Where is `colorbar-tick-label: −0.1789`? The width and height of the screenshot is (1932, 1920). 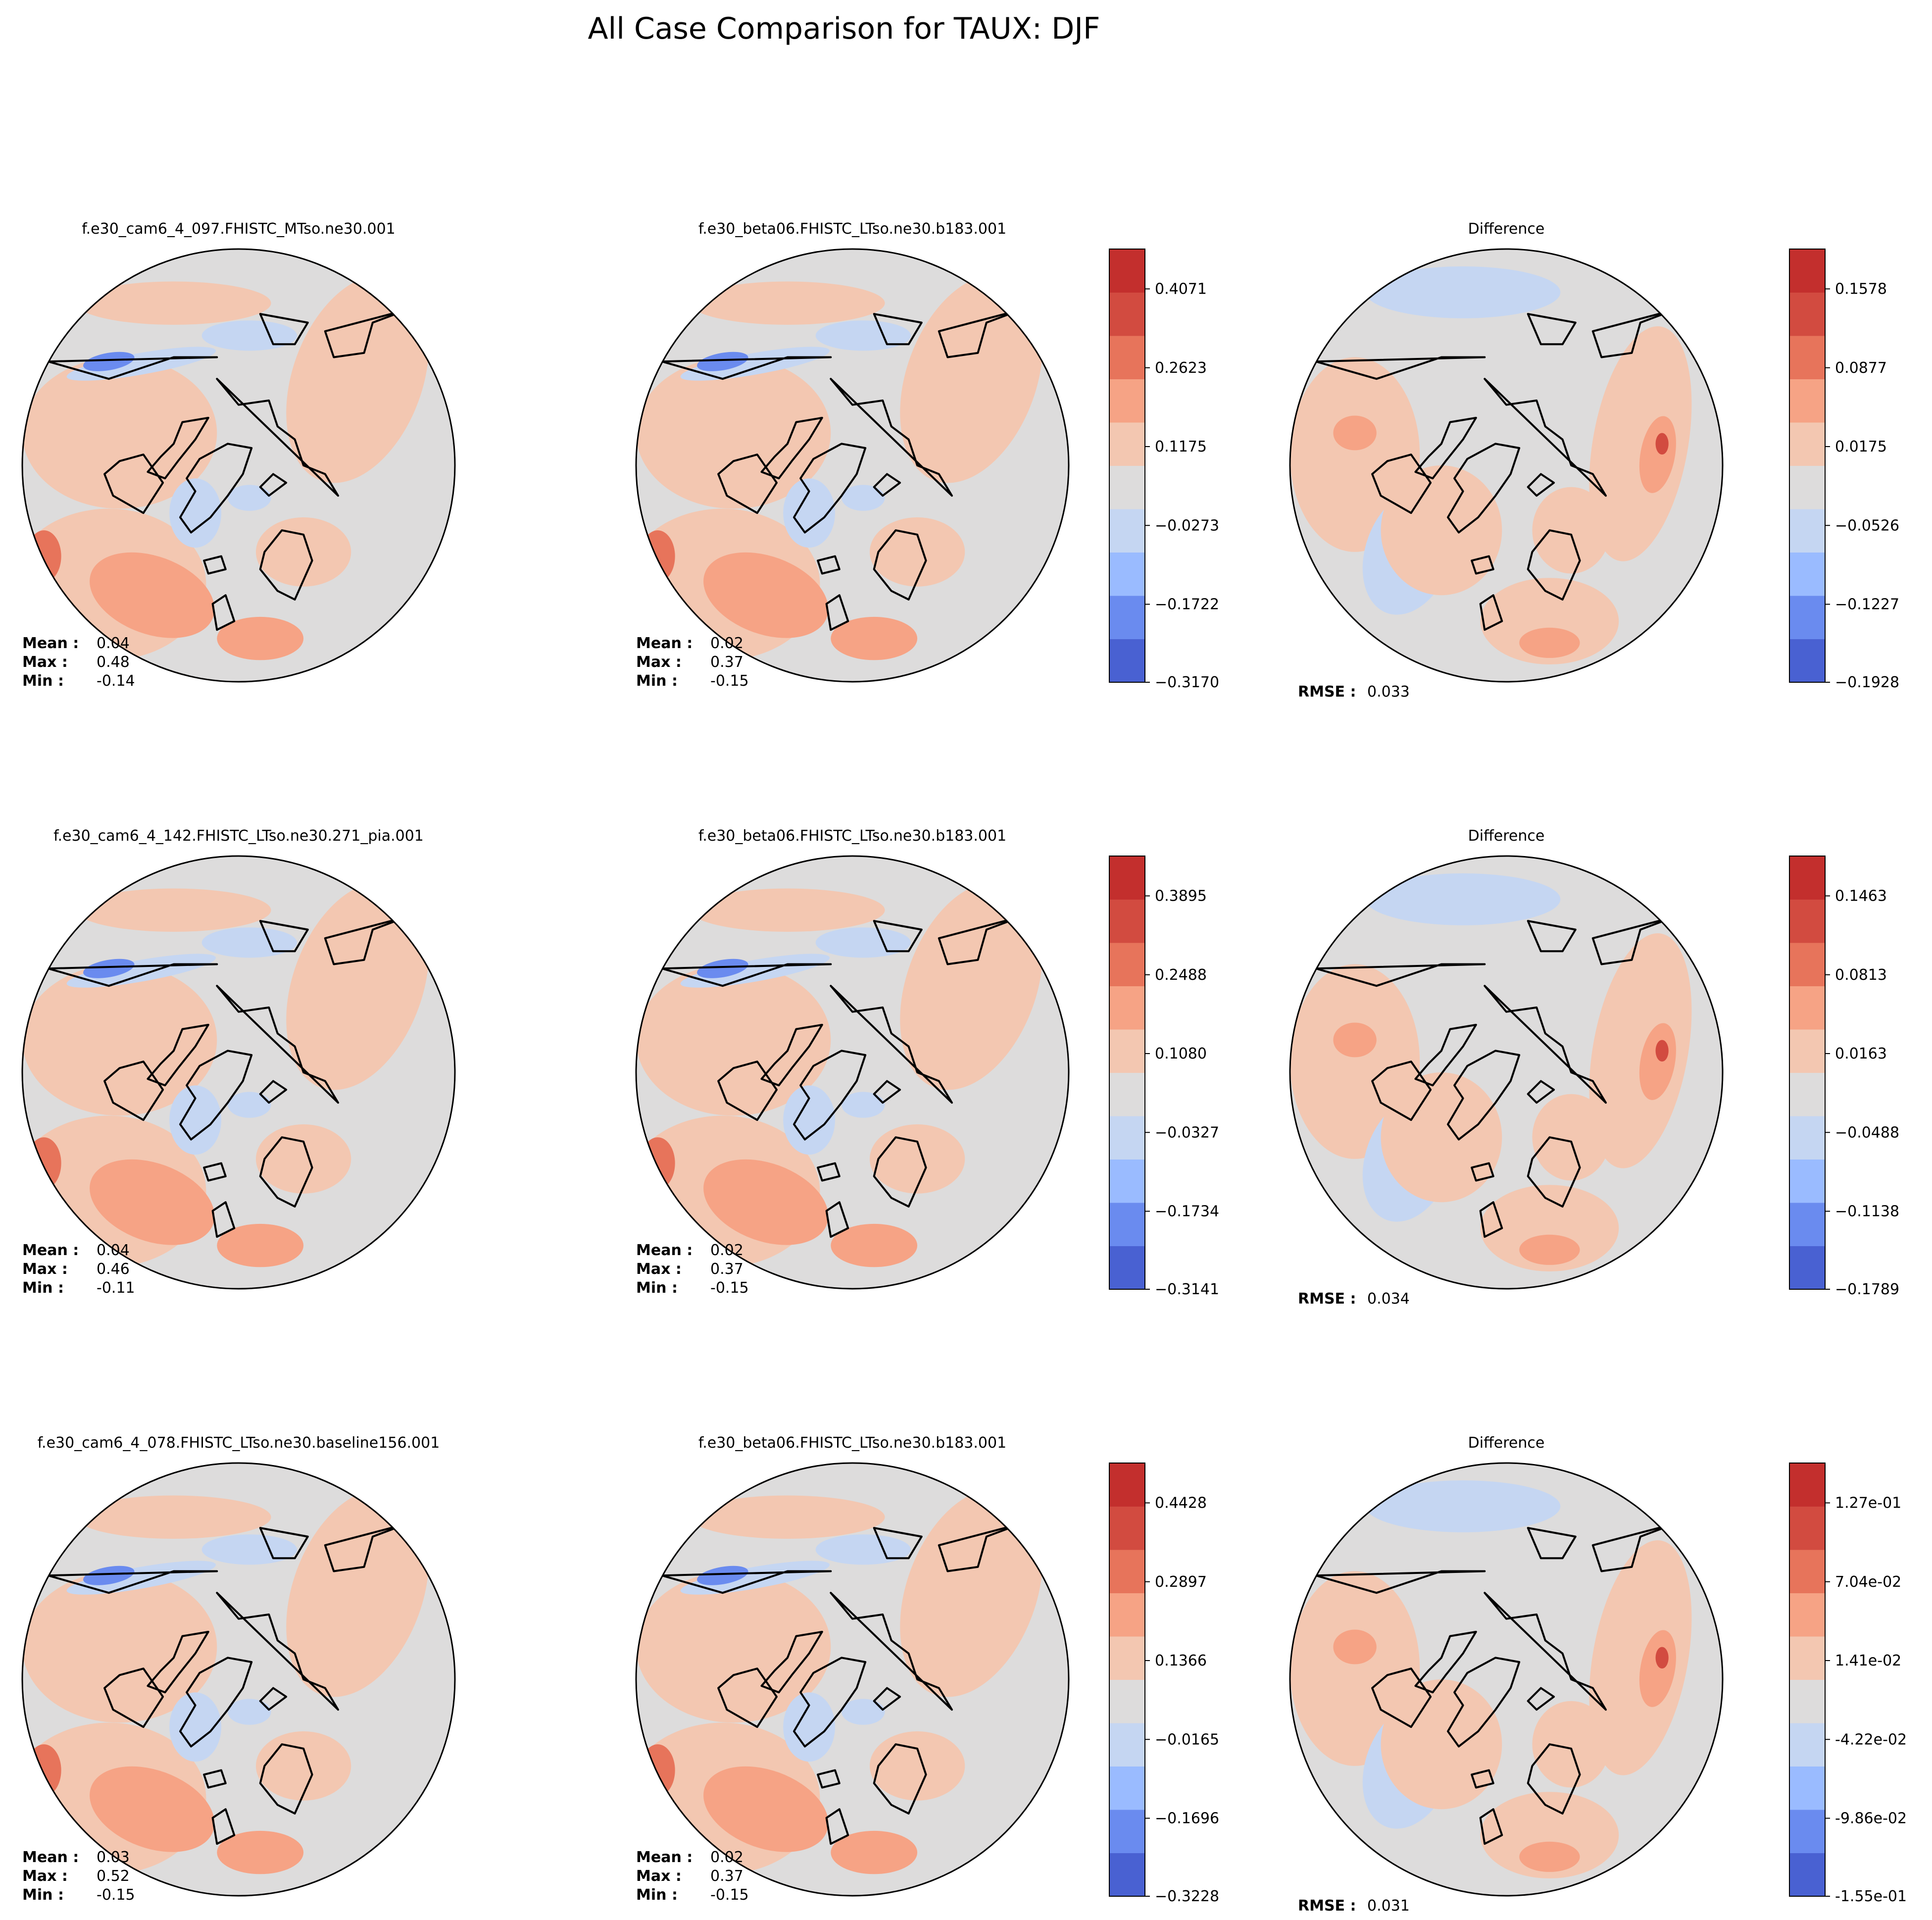 colorbar-tick-label: −0.1789 is located at coordinates (1867, 1290).